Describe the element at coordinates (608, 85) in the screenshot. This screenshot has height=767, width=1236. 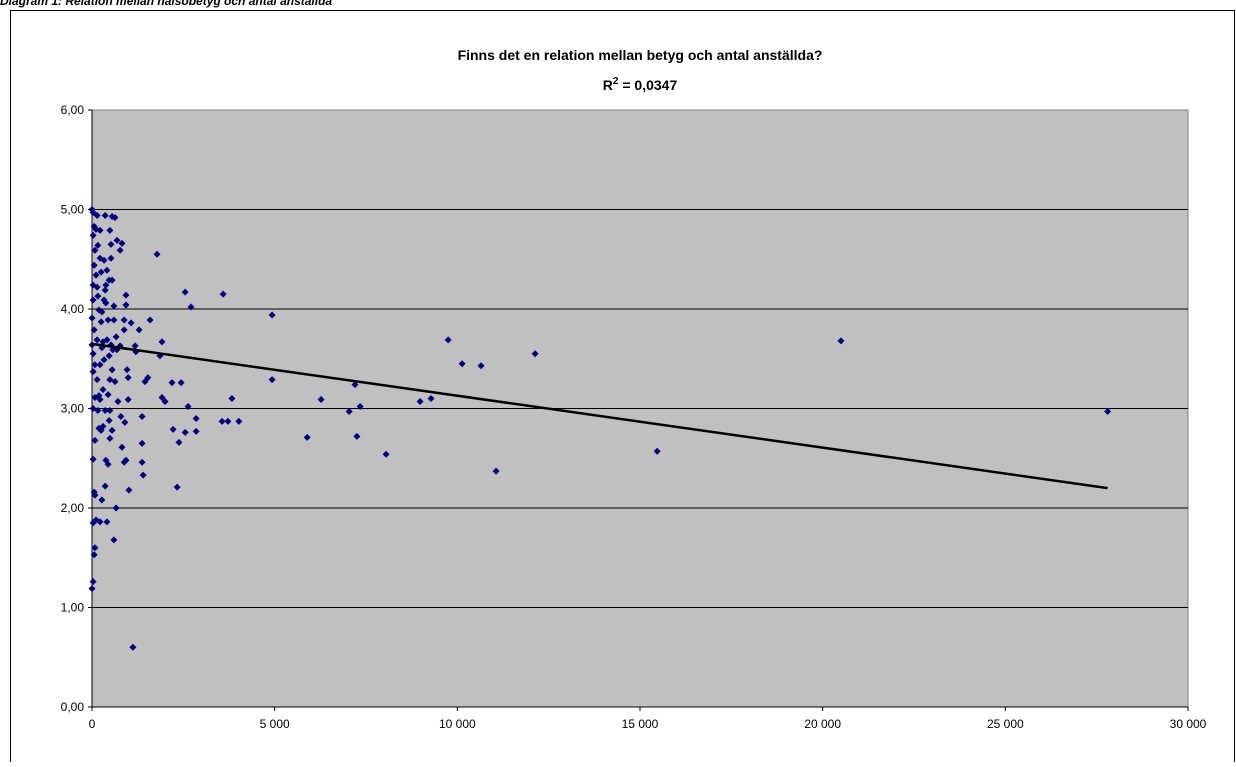
I see `r-base: R` at that location.